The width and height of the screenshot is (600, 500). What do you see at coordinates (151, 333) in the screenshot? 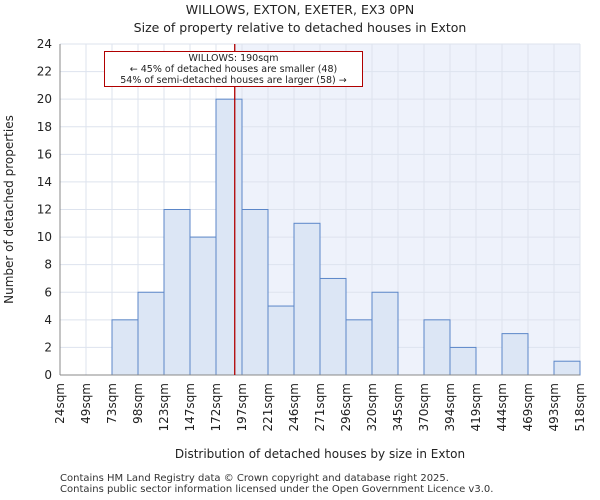
I see `bar-98sqm` at bounding box center [151, 333].